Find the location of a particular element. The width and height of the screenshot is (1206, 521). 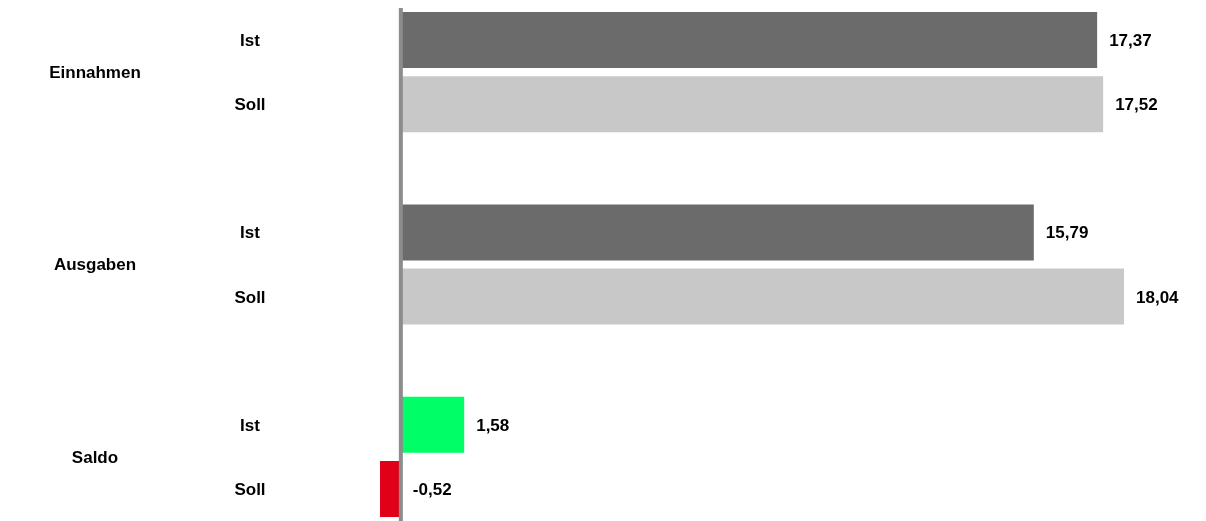

data-label: 15,79 is located at coordinates (1067, 233).